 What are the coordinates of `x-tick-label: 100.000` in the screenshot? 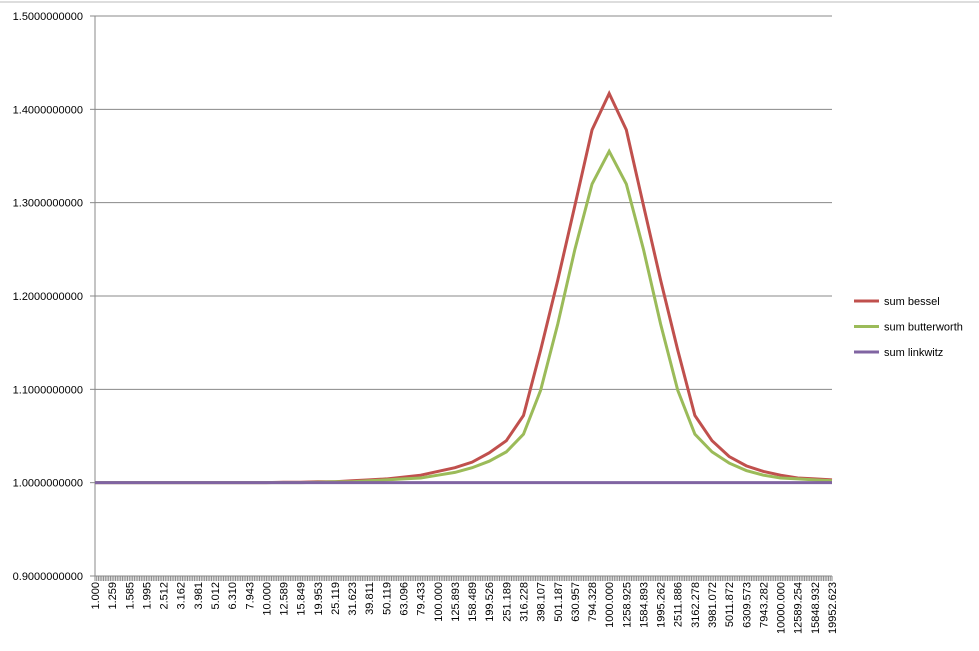 It's located at (439, 602).